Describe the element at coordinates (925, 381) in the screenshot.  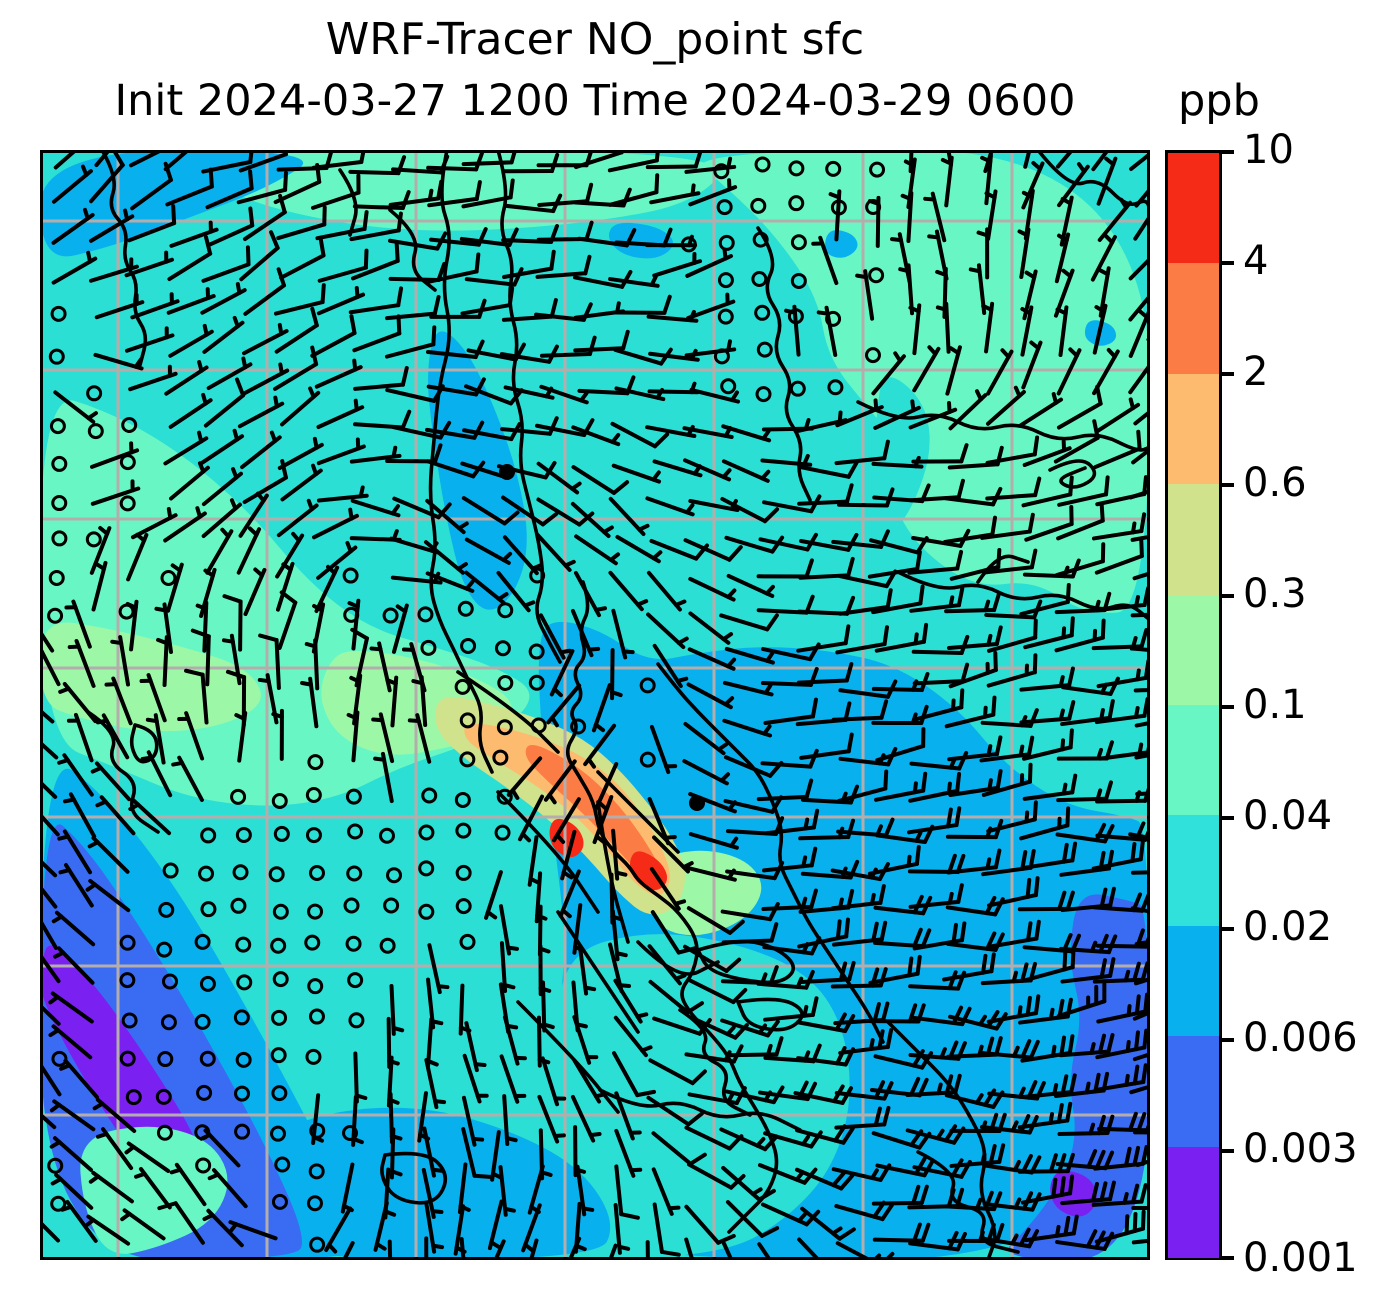
I see `contour-region-mint-top-right` at that location.